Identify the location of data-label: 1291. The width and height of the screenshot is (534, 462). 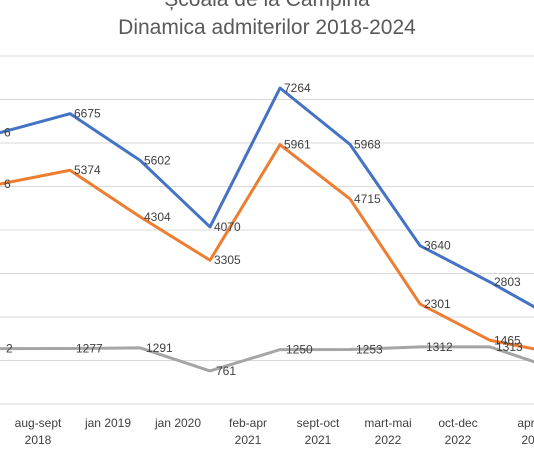
(159, 348).